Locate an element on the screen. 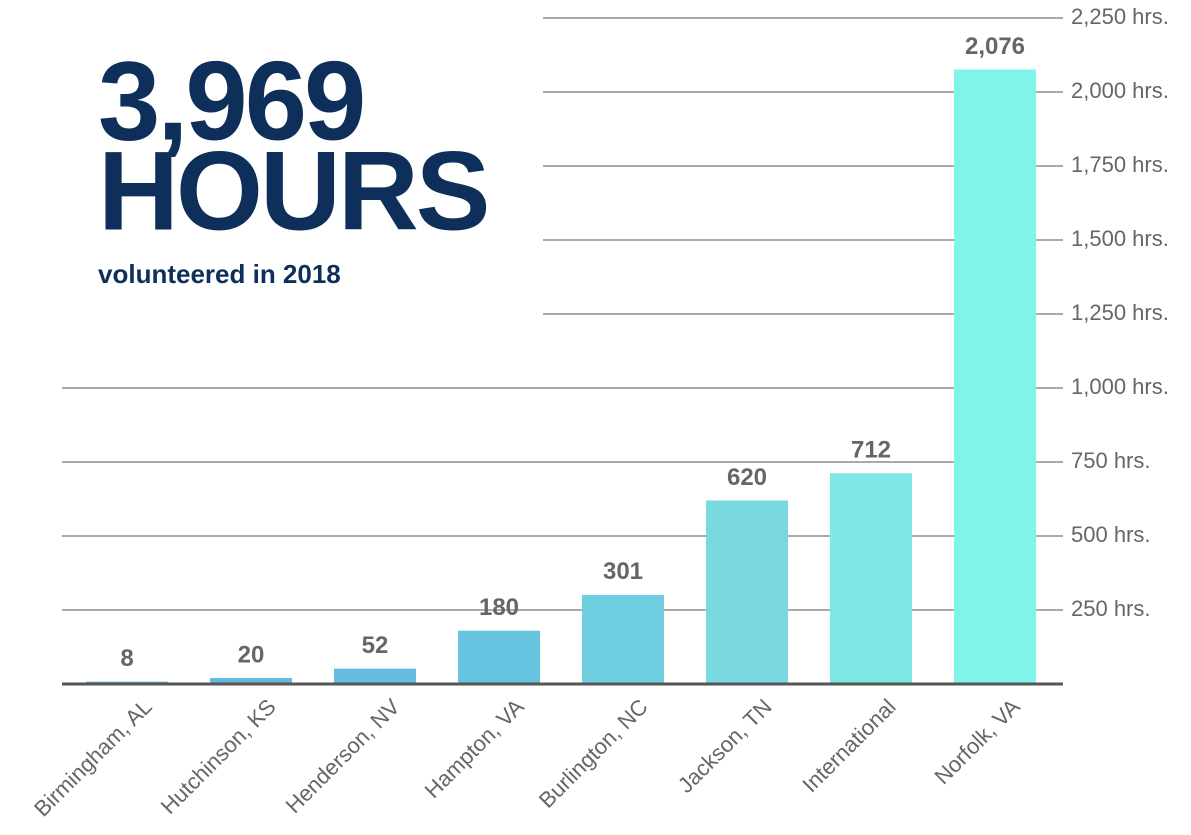 Image resolution: width=1191 pixels, height=835 pixels. x-tick-label: Norfolk, VA is located at coordinates (976, 741).